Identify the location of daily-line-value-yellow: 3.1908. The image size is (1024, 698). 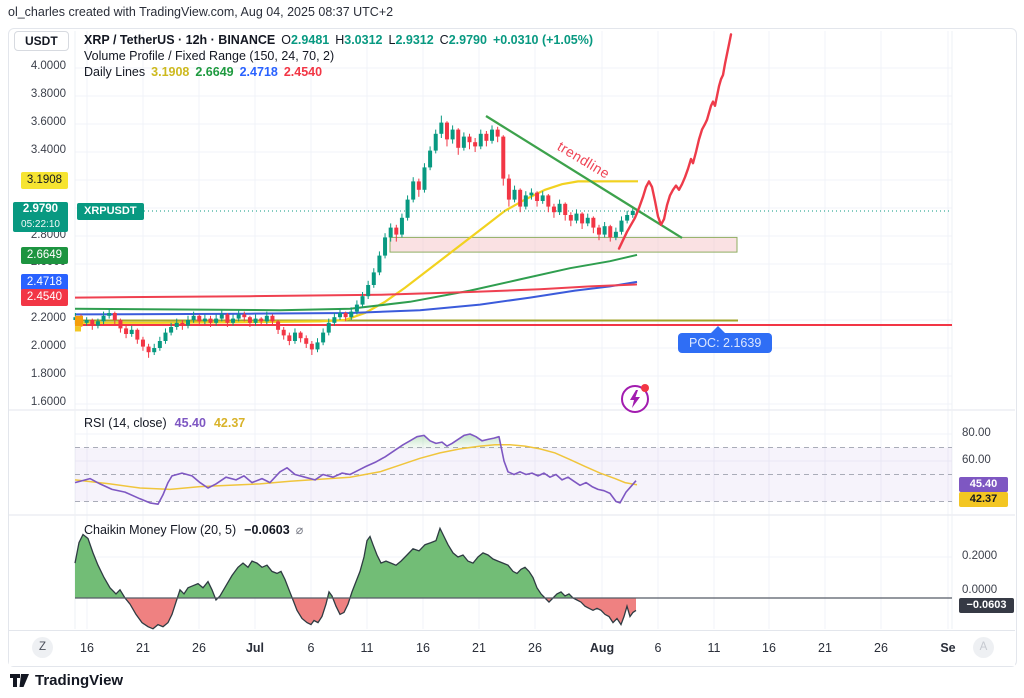
(170, 72).